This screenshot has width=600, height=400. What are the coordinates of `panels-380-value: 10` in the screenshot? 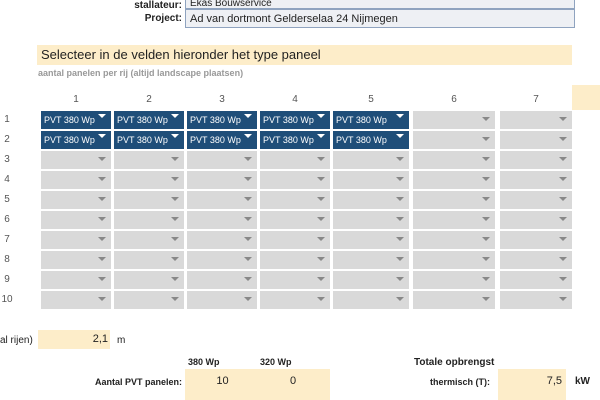 It's located at (222, 381).